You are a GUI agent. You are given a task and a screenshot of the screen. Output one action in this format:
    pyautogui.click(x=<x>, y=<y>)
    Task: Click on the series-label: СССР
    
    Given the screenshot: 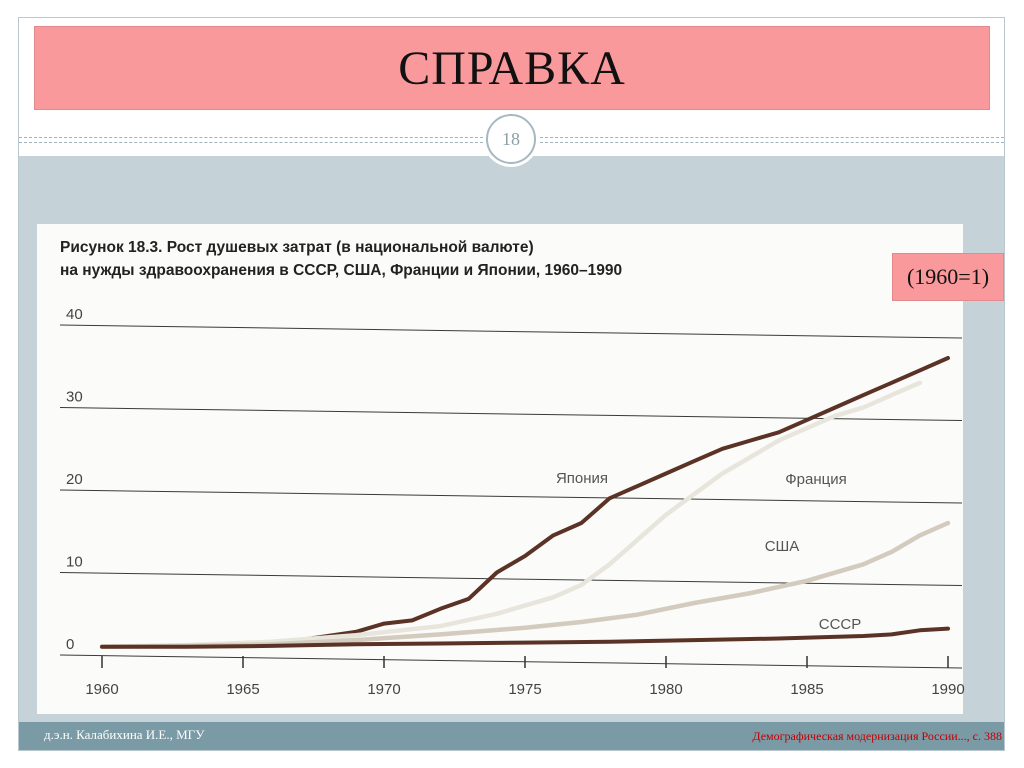 What is the action you would take?
    pyautogui.click(x=840, y=624)
    